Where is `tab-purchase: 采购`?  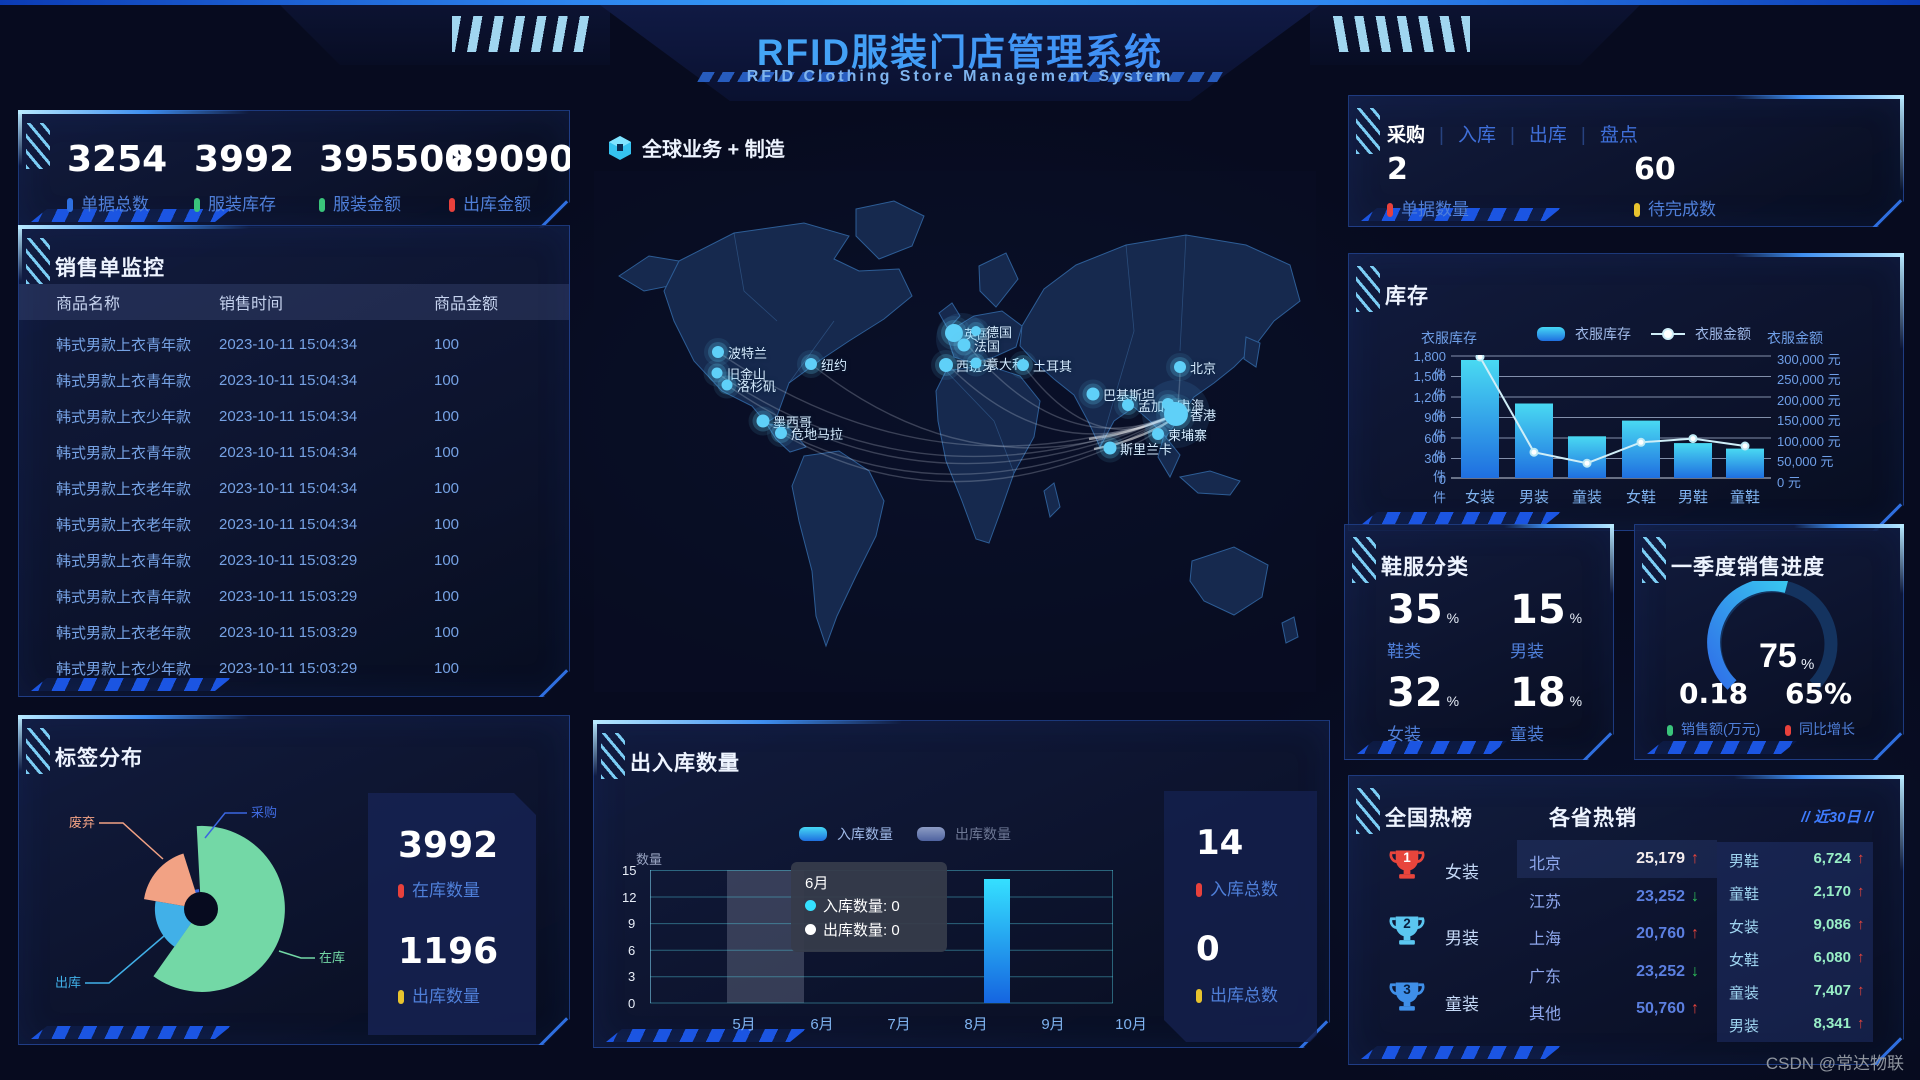
tab-purchase: 采购 is located at coordinates (1406, 135).